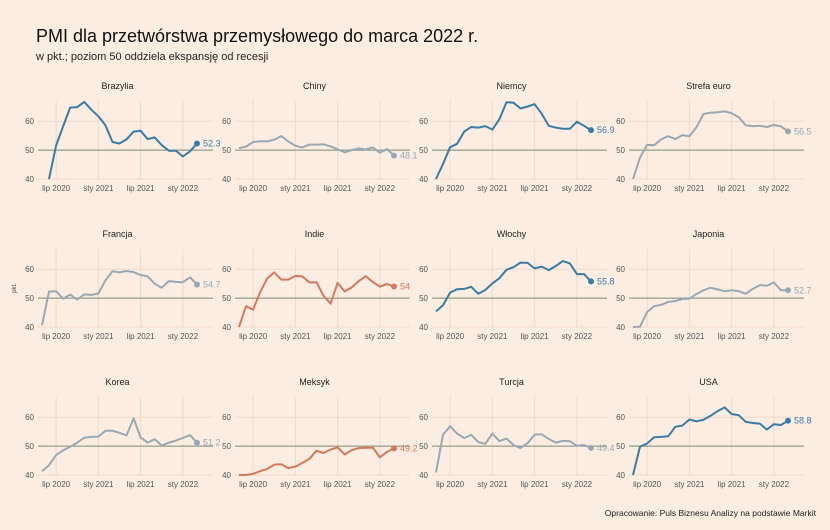 Image resolution: width=830 pixels, height=530 pixels. What do you see at coordinates (317, 461) in the screenshot?
I see `series-line-meksyk` at bounding box center [317, 461].